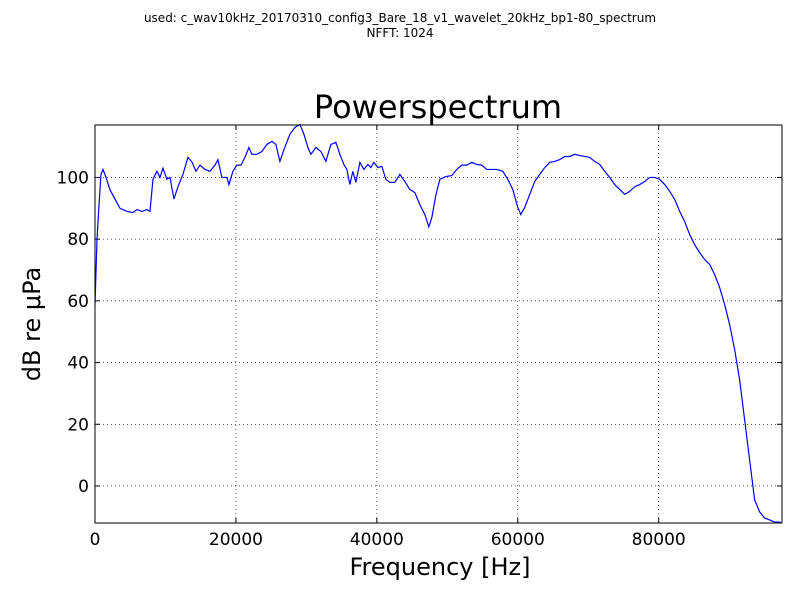  Describe the element at coordinates (440, 567) in the screenshot. I see `x-axis-label: Frequency [Hz]` at that location.